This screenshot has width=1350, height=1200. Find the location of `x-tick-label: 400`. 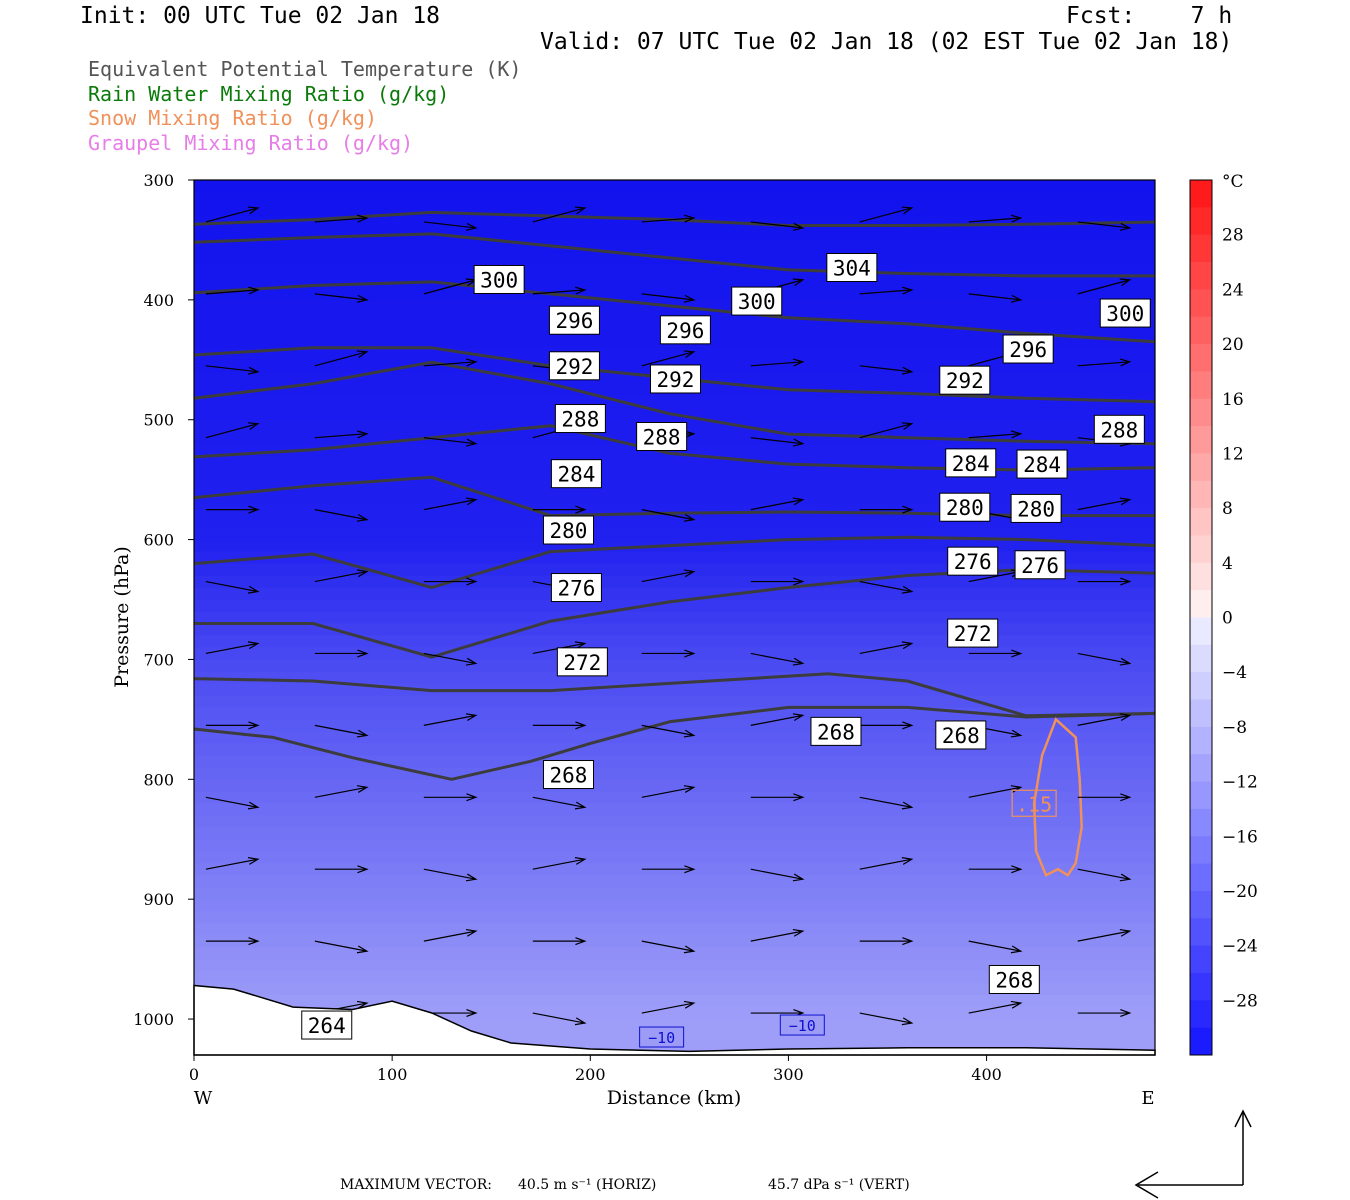

x-tick-label: 400 is located at coordinates (986, 1074).